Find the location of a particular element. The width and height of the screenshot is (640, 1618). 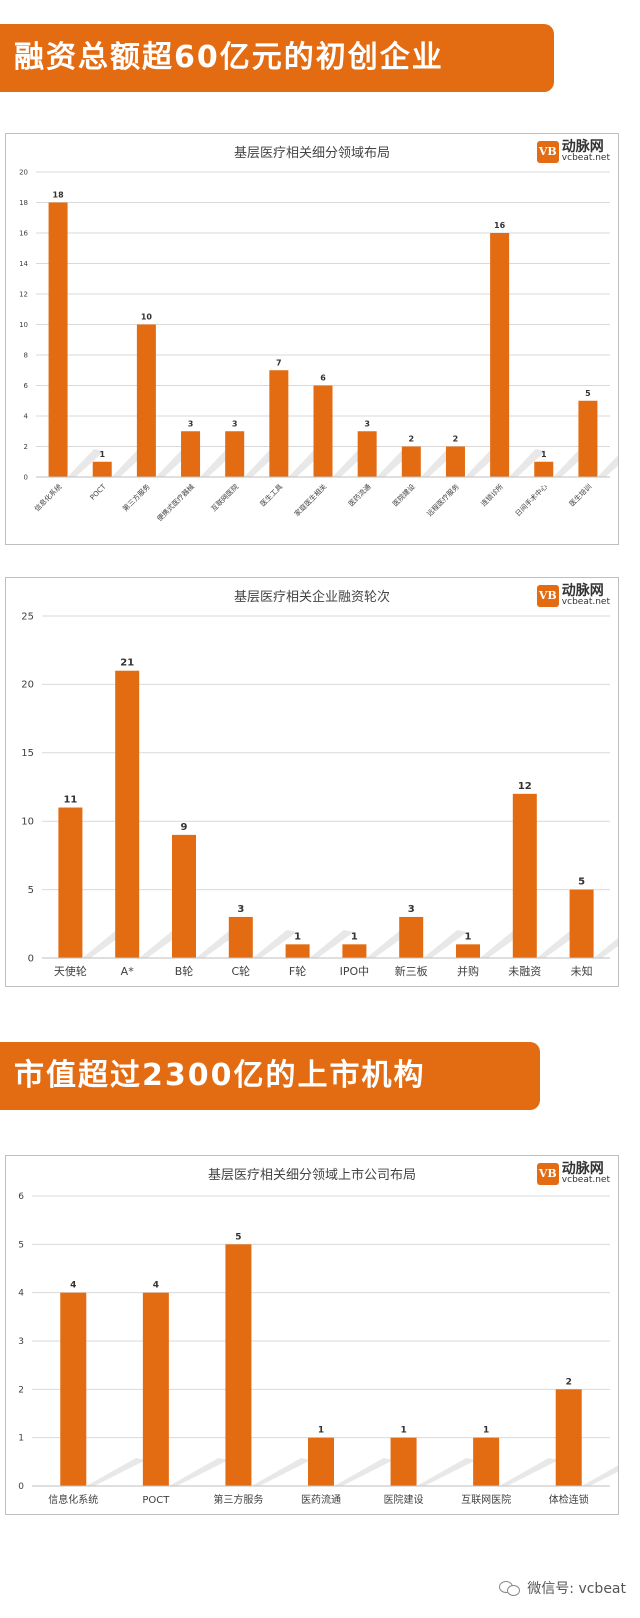

section-banner-startups: 融资总额超60亿元的初创企业 is located at coordinates (277, 58).